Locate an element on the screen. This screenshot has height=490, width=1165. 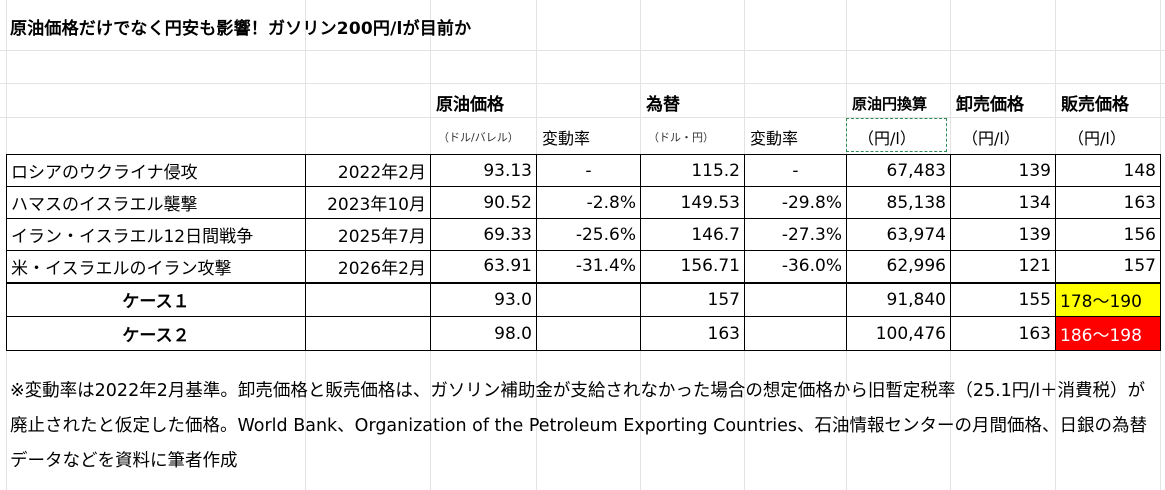
selected-cell-marquee is located at coordinates (896, 135).